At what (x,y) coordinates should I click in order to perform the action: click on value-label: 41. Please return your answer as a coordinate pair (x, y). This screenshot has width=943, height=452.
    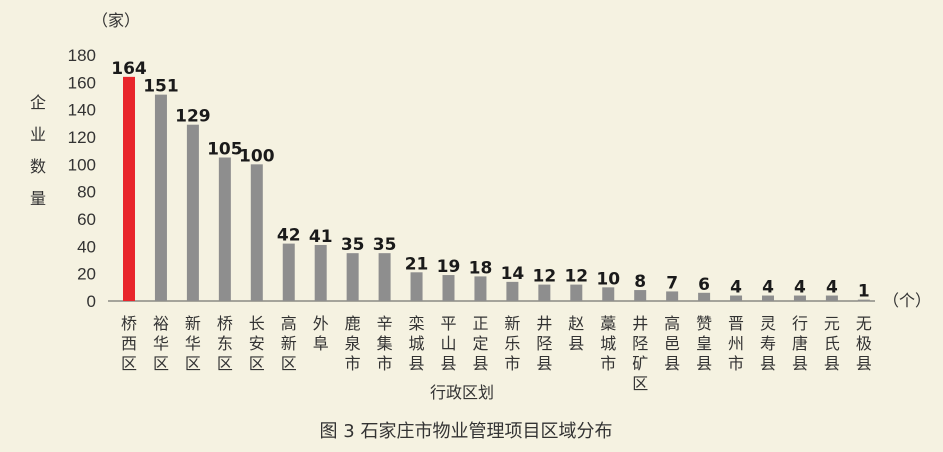
    Looking at the image, I should click on (321, 237).